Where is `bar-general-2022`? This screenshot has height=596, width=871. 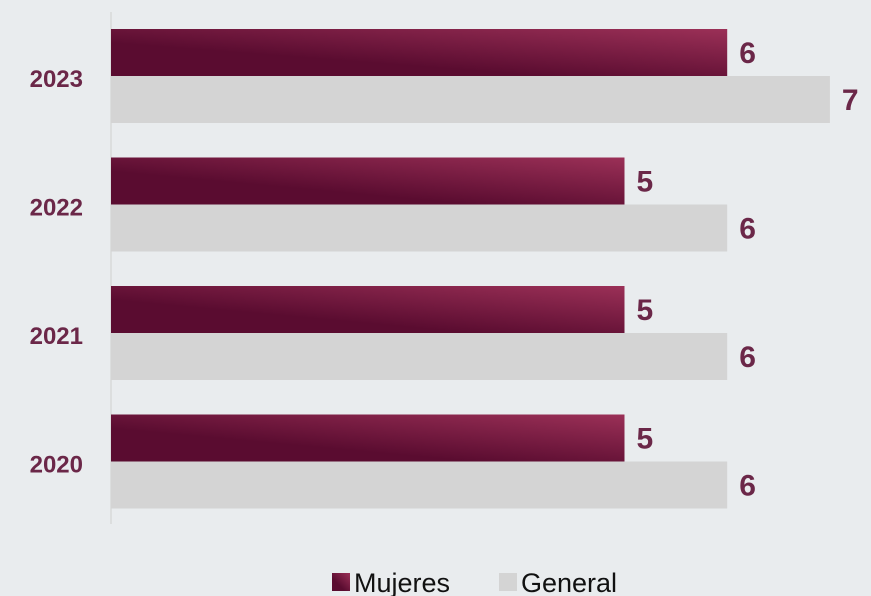
bar-general-2022 is located at coordinates (419, 228).